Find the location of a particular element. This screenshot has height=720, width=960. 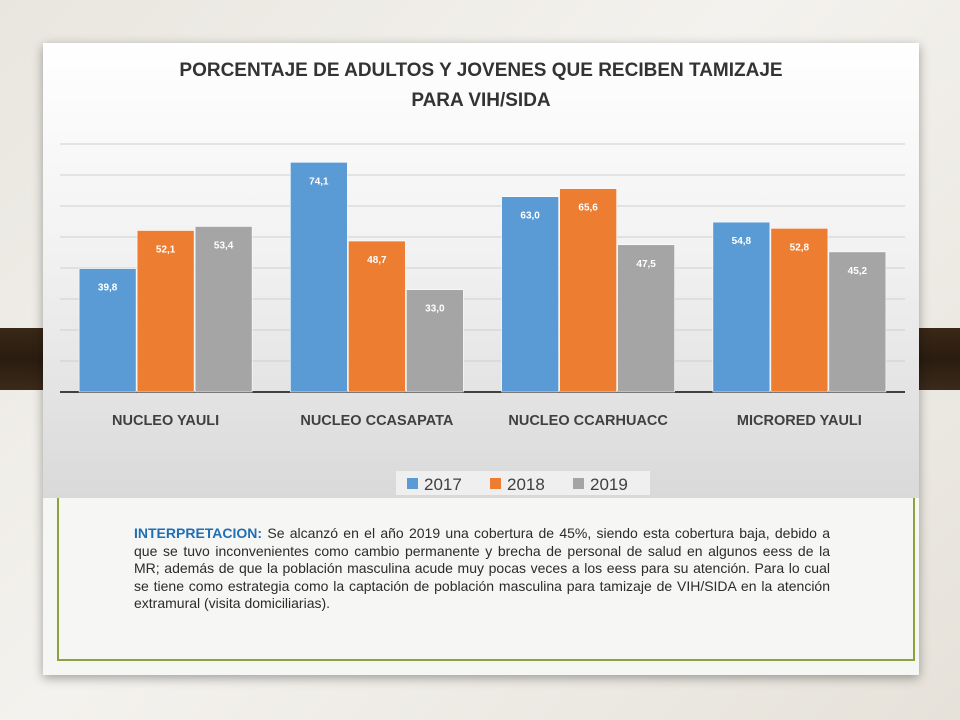

data-label-2017-4: 54,8 is located at coordinates (742, 241).